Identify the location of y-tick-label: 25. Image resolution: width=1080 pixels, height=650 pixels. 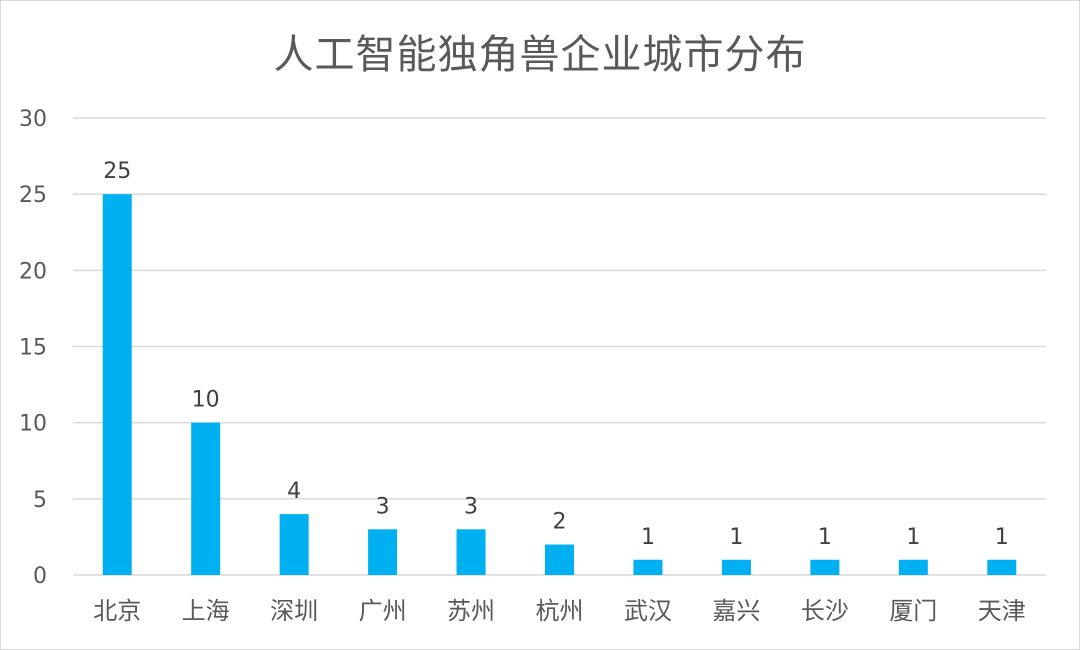
(33, 195).